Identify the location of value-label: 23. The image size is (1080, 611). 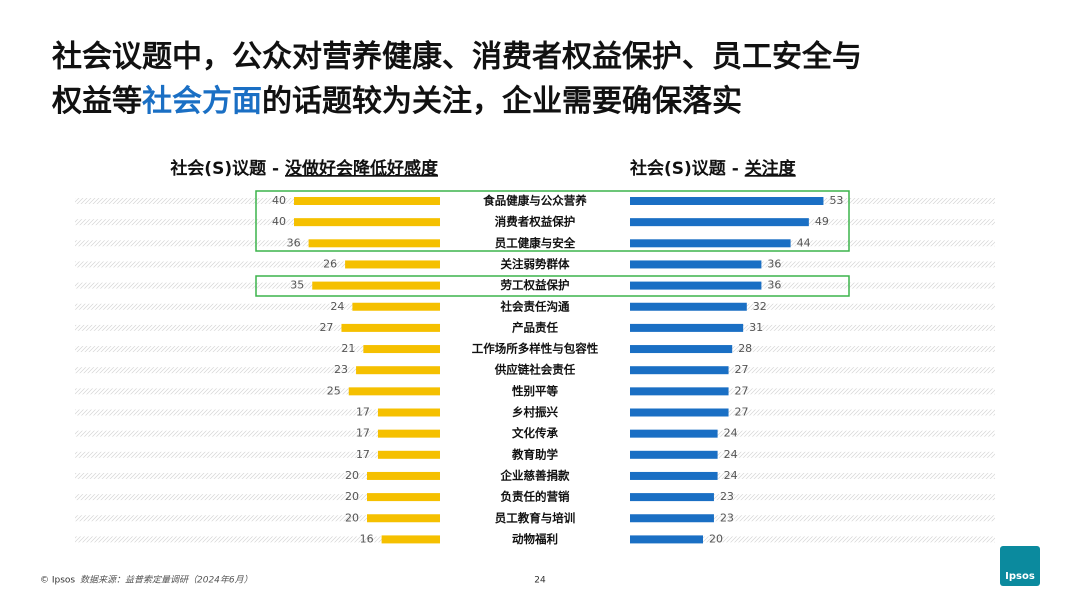
(341, 369).